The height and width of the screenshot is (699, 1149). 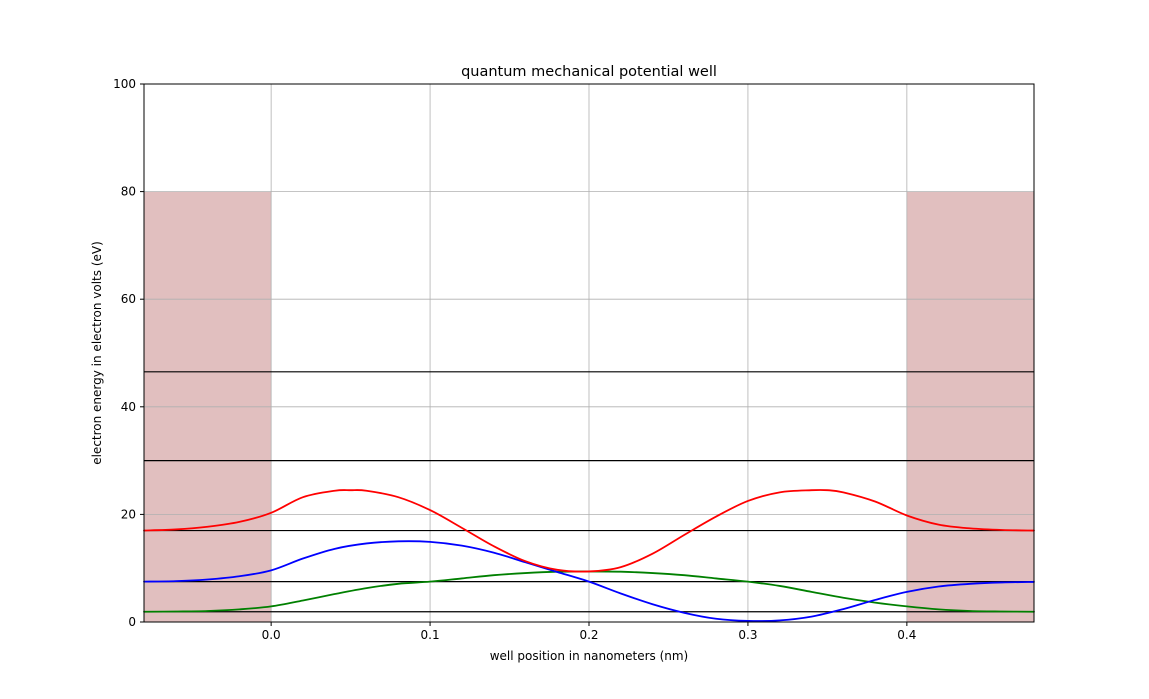 I want to click on x-tick-label-1: 0.1, so click(x=430, y=635).